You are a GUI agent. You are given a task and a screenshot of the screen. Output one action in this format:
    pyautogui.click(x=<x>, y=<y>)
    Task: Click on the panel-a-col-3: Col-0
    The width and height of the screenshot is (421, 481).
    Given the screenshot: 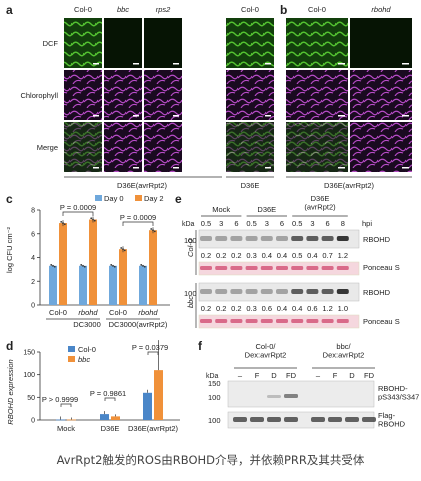 What is the action you would take?
    pyautogui.click(x=250, y=9)
    